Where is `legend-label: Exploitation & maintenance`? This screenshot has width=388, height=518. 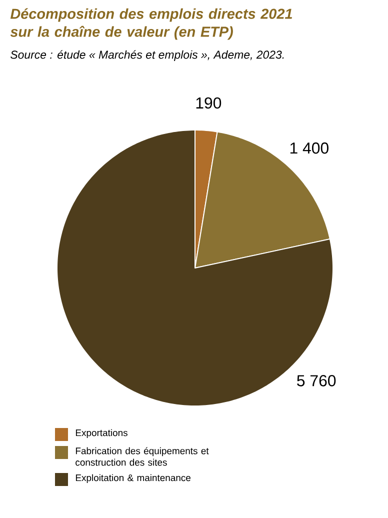
legend-label: Exploitation & maintenance is located at coordinates (133, 479).